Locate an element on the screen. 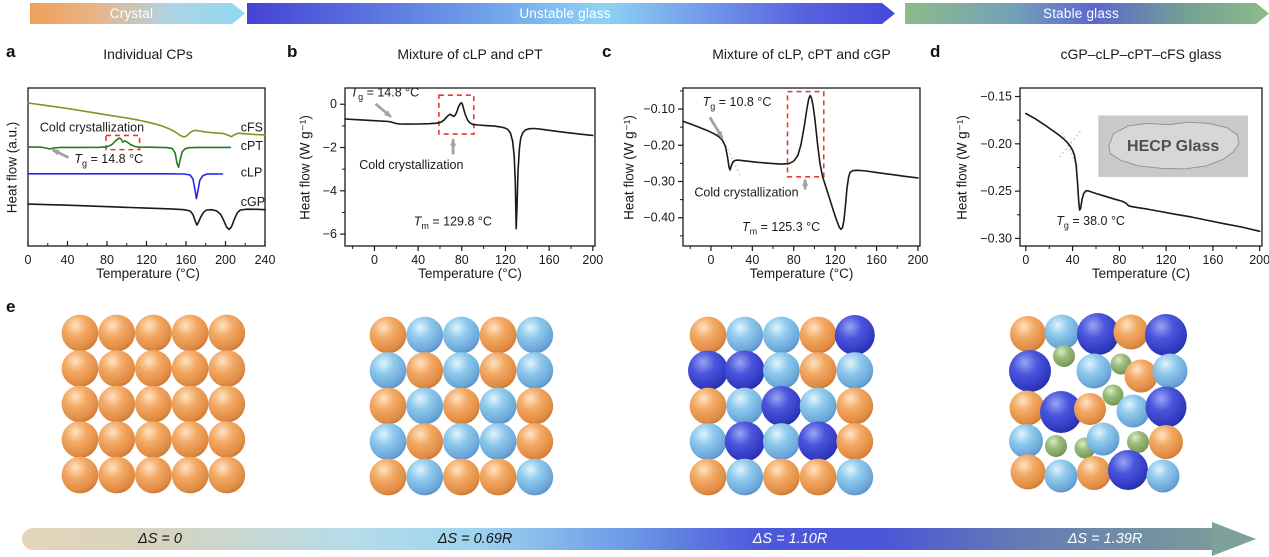 The width and height of the screenshot is (1269, 557). y-axis-label-c: Heat flow (W g⁻¹) is located at coordinates (629, 167).